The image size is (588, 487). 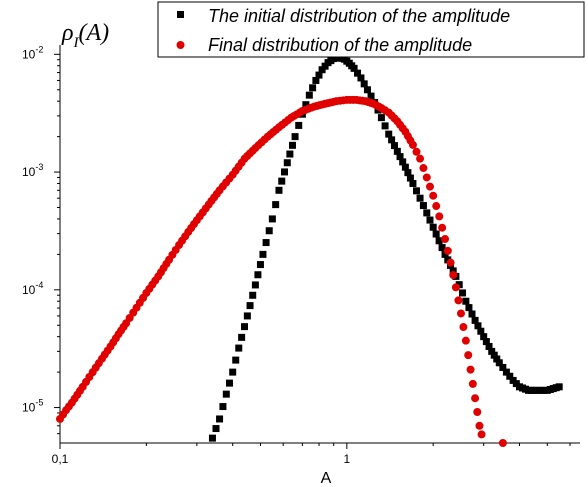 What do you see at coordinates (32, 170) in the screenshot?
I see `y-tick-label: 10⁻³` at bounding box center [32, 170].